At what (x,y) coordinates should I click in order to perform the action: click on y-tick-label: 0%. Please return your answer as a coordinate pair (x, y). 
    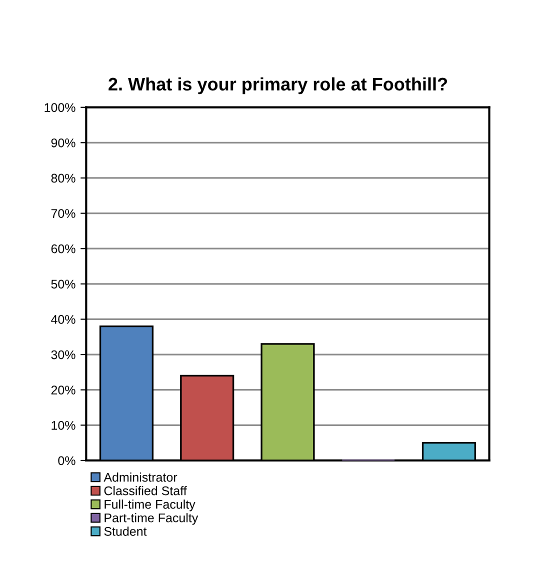
    Looking at the image, I should click on (67, 461).